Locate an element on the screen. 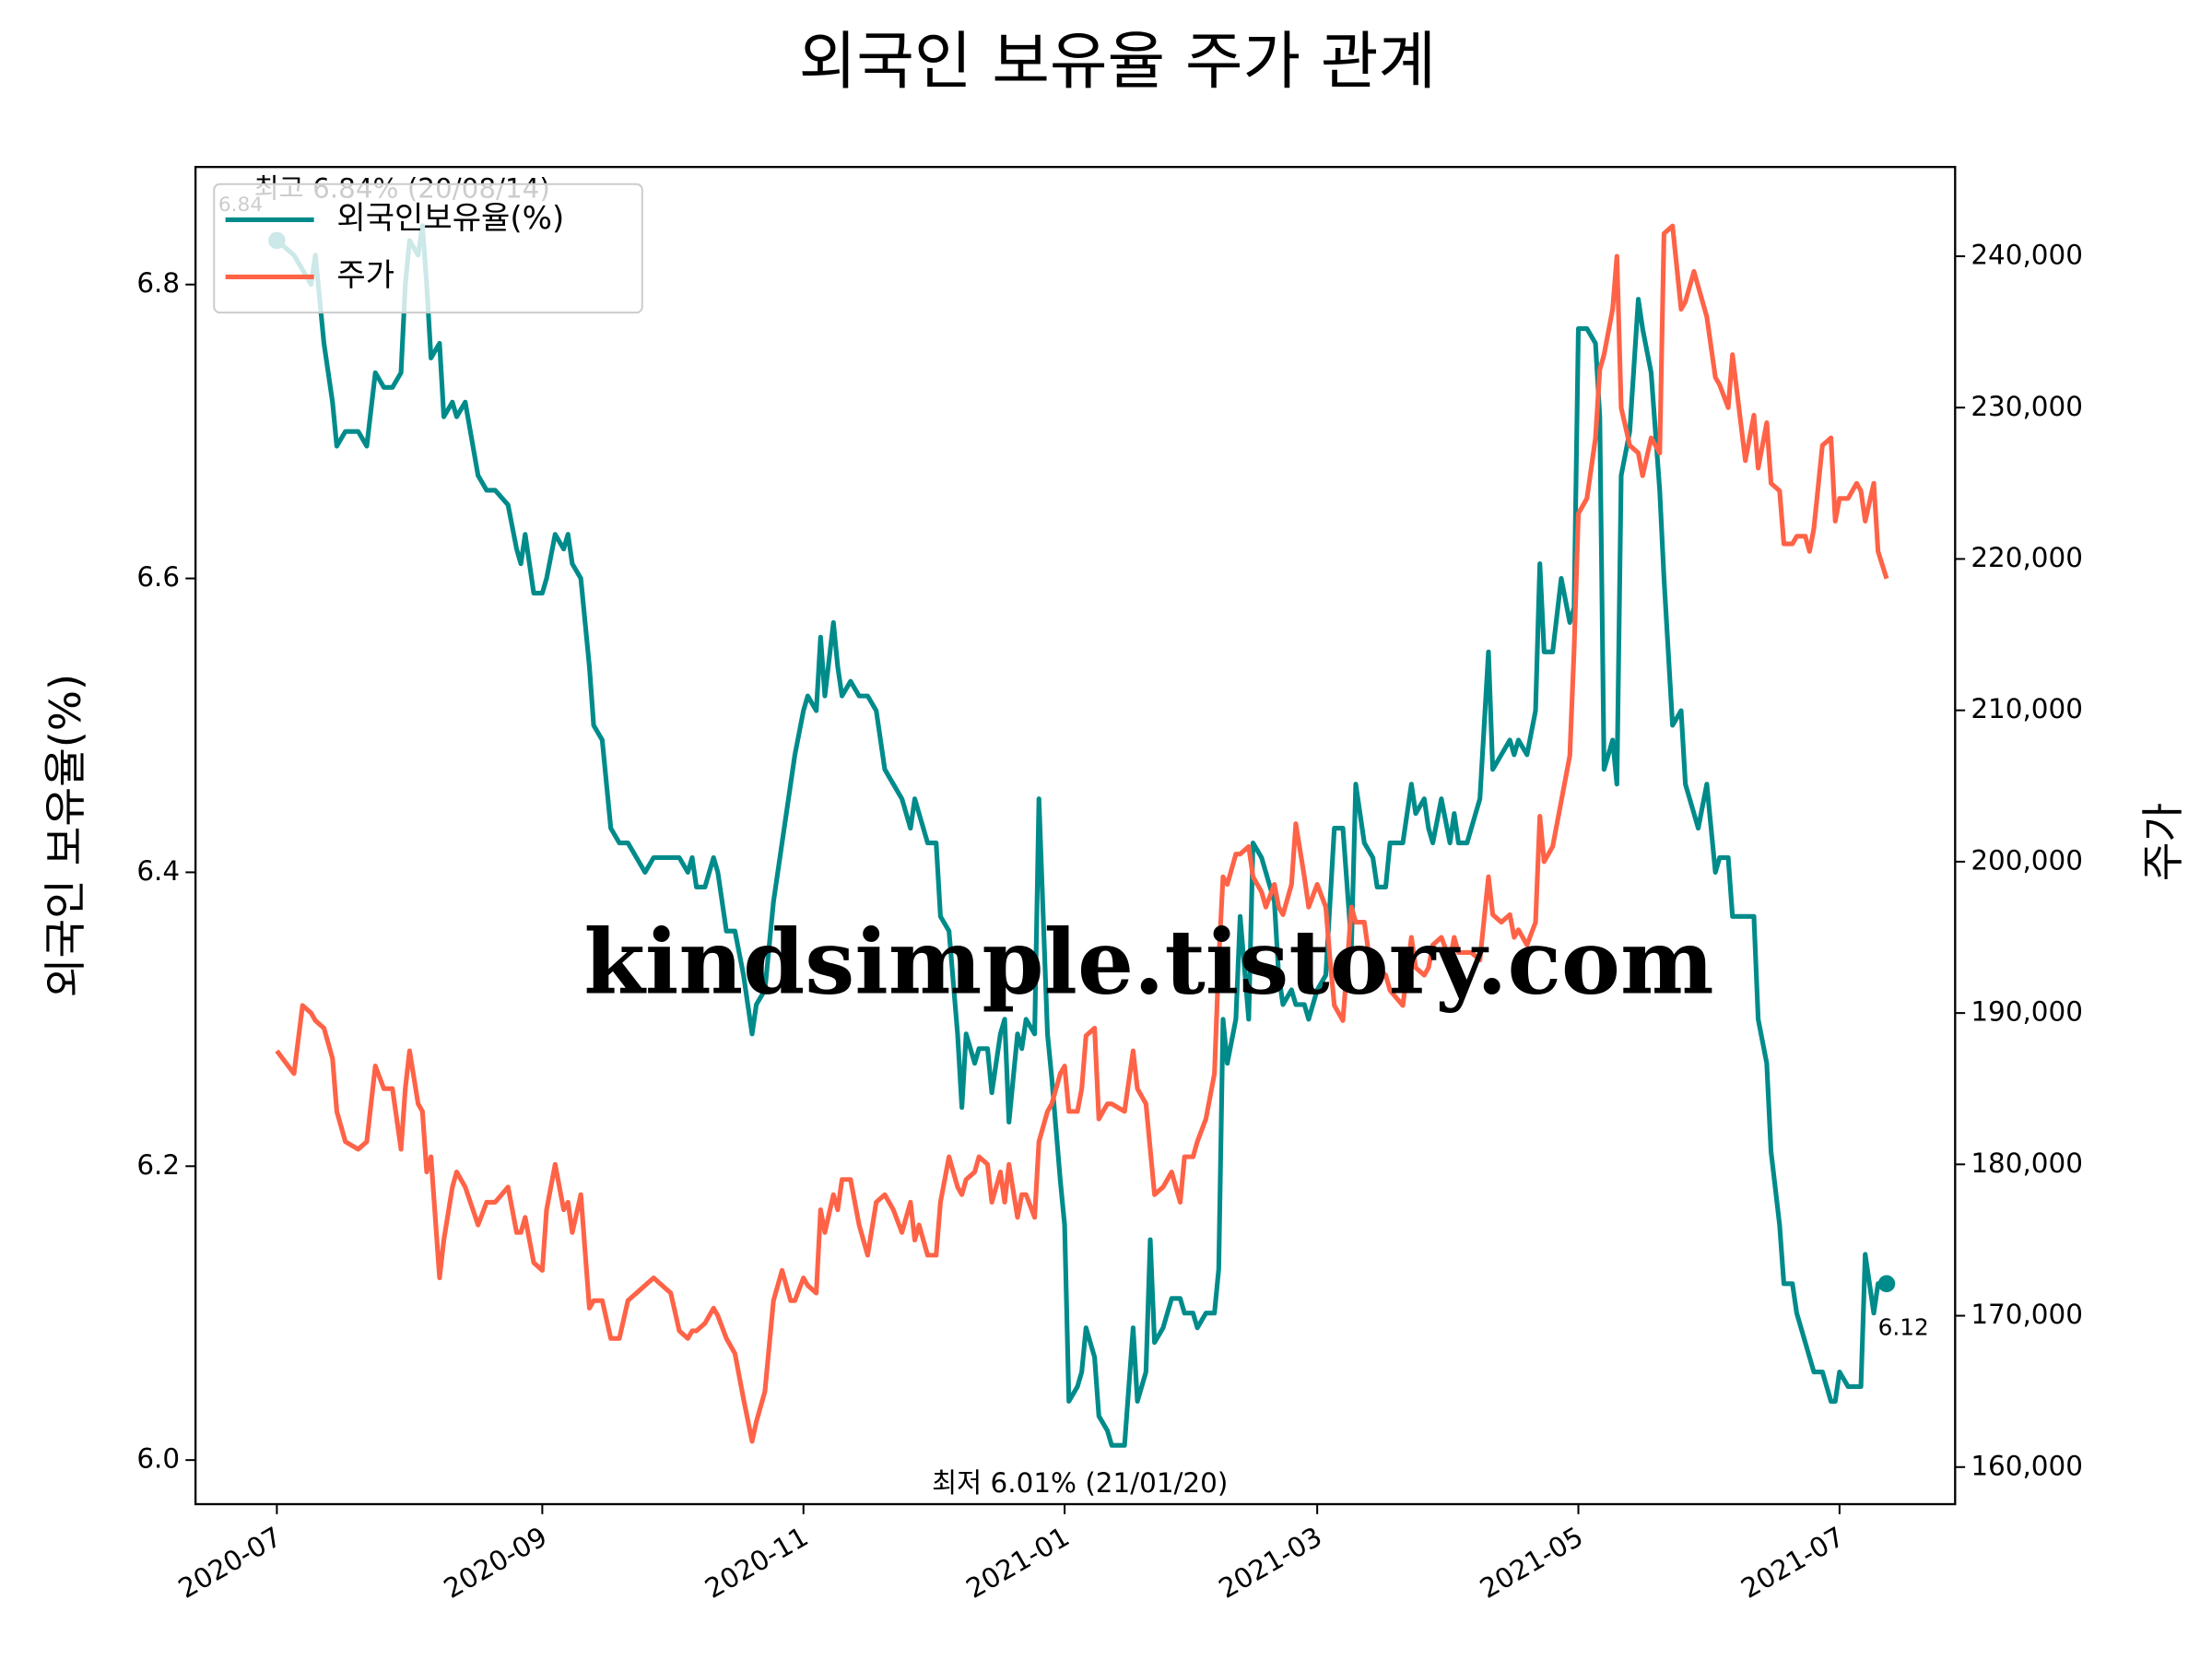  last-value-label: 6.12 is located at coordinates (1903, 1327).